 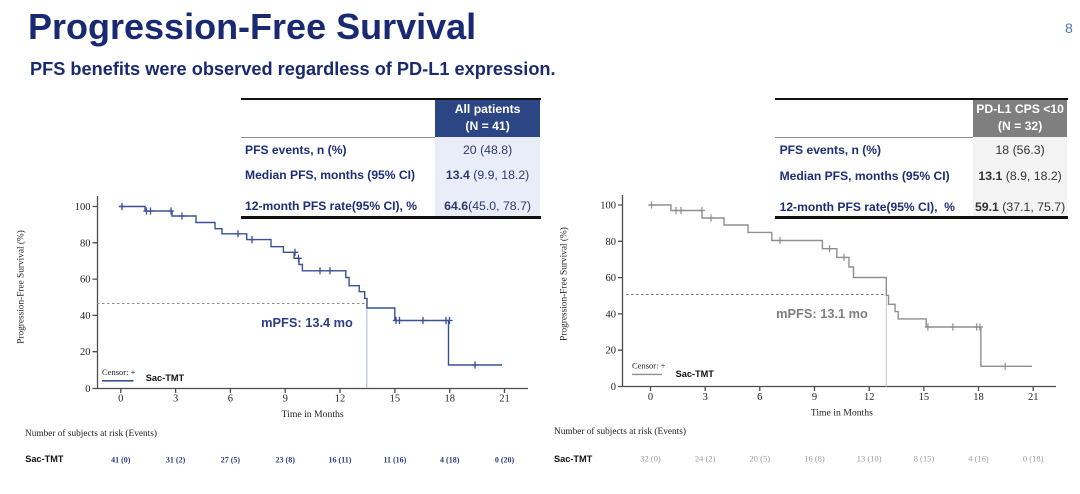 What do you see at coordinates (340, 460) in the screenshot?
I see `svg-text: 16 (11)` at bounding box center [340, 460].